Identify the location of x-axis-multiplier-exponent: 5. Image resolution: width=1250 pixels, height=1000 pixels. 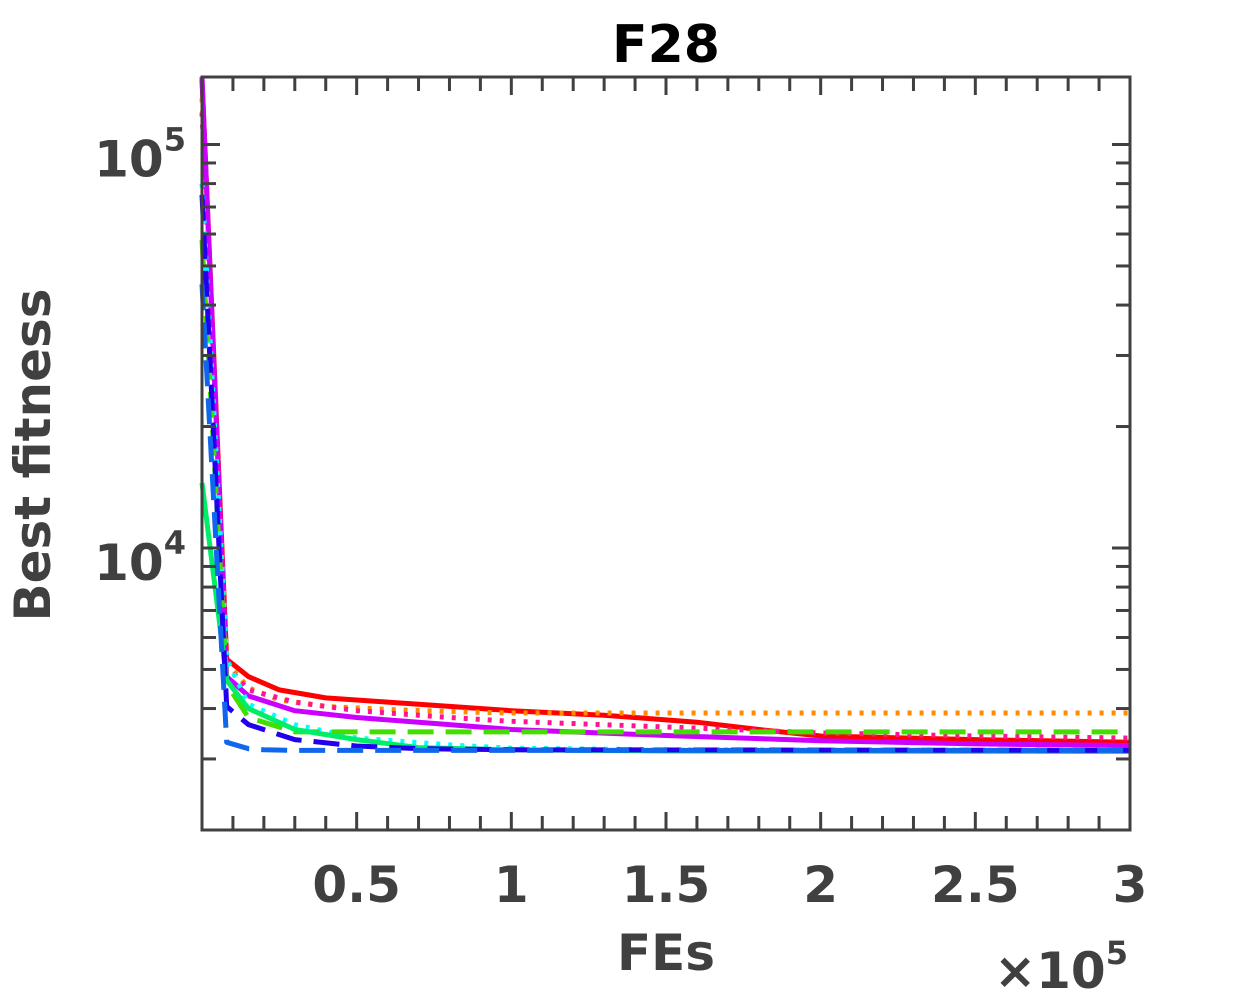
(1117, 953).